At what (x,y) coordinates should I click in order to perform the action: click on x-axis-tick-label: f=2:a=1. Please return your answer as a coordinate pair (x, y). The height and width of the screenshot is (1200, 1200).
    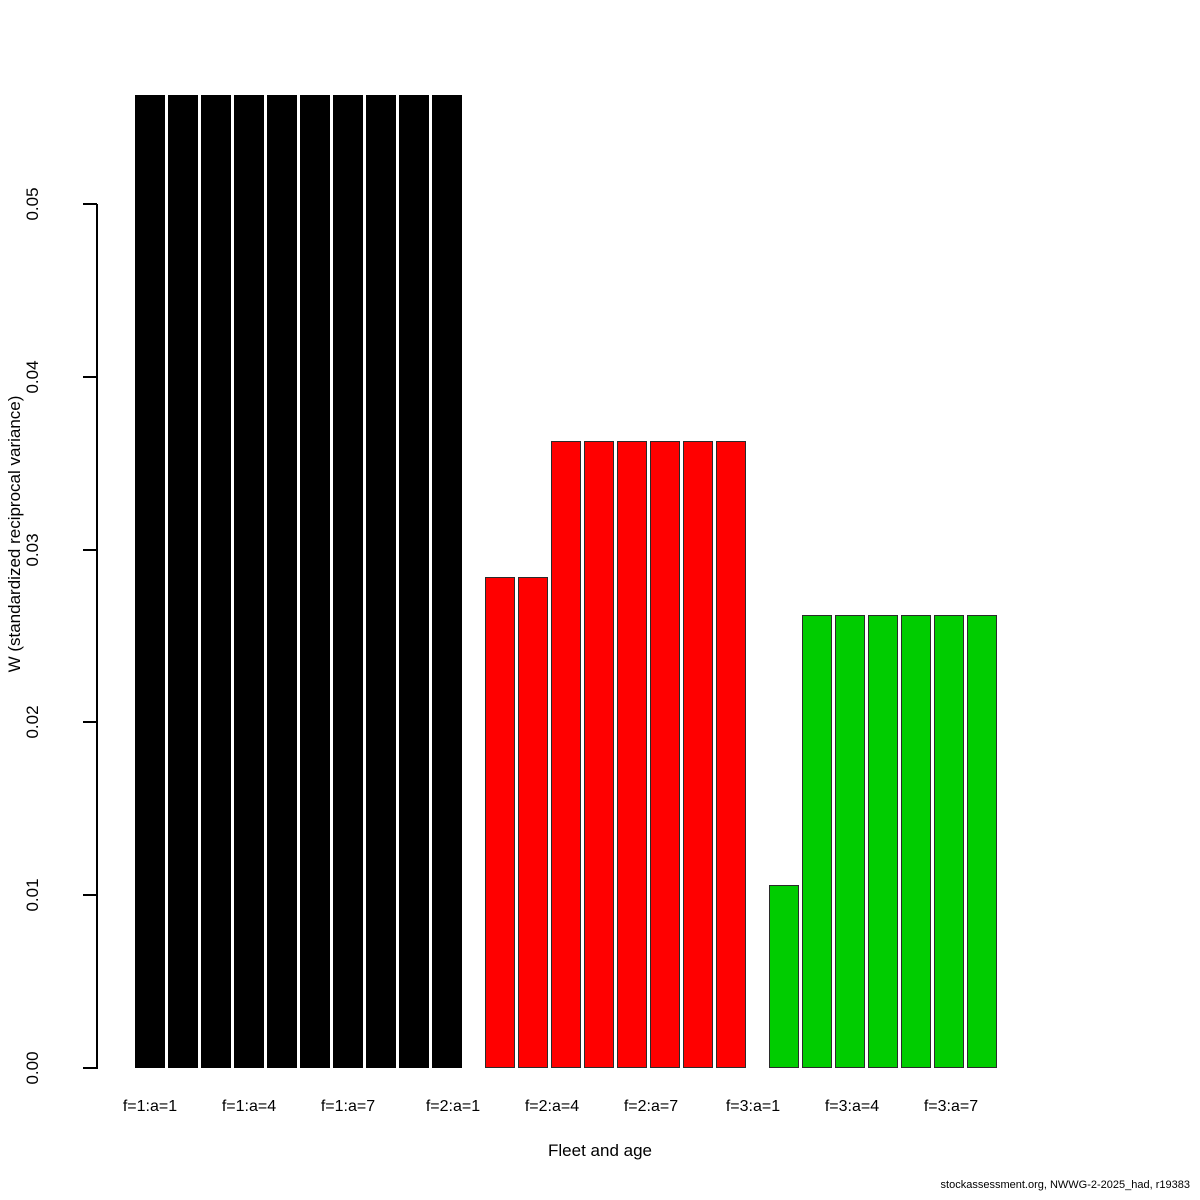
    Looking at the image, I should click on (453, 1106).